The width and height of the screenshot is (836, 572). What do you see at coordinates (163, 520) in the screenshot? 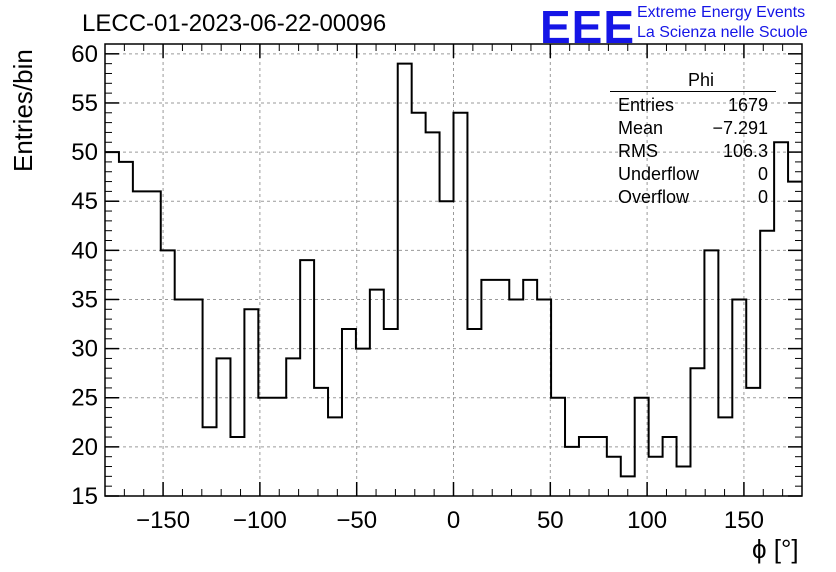
I see `x-tick-label: −150` at bounding box center [163, 520].